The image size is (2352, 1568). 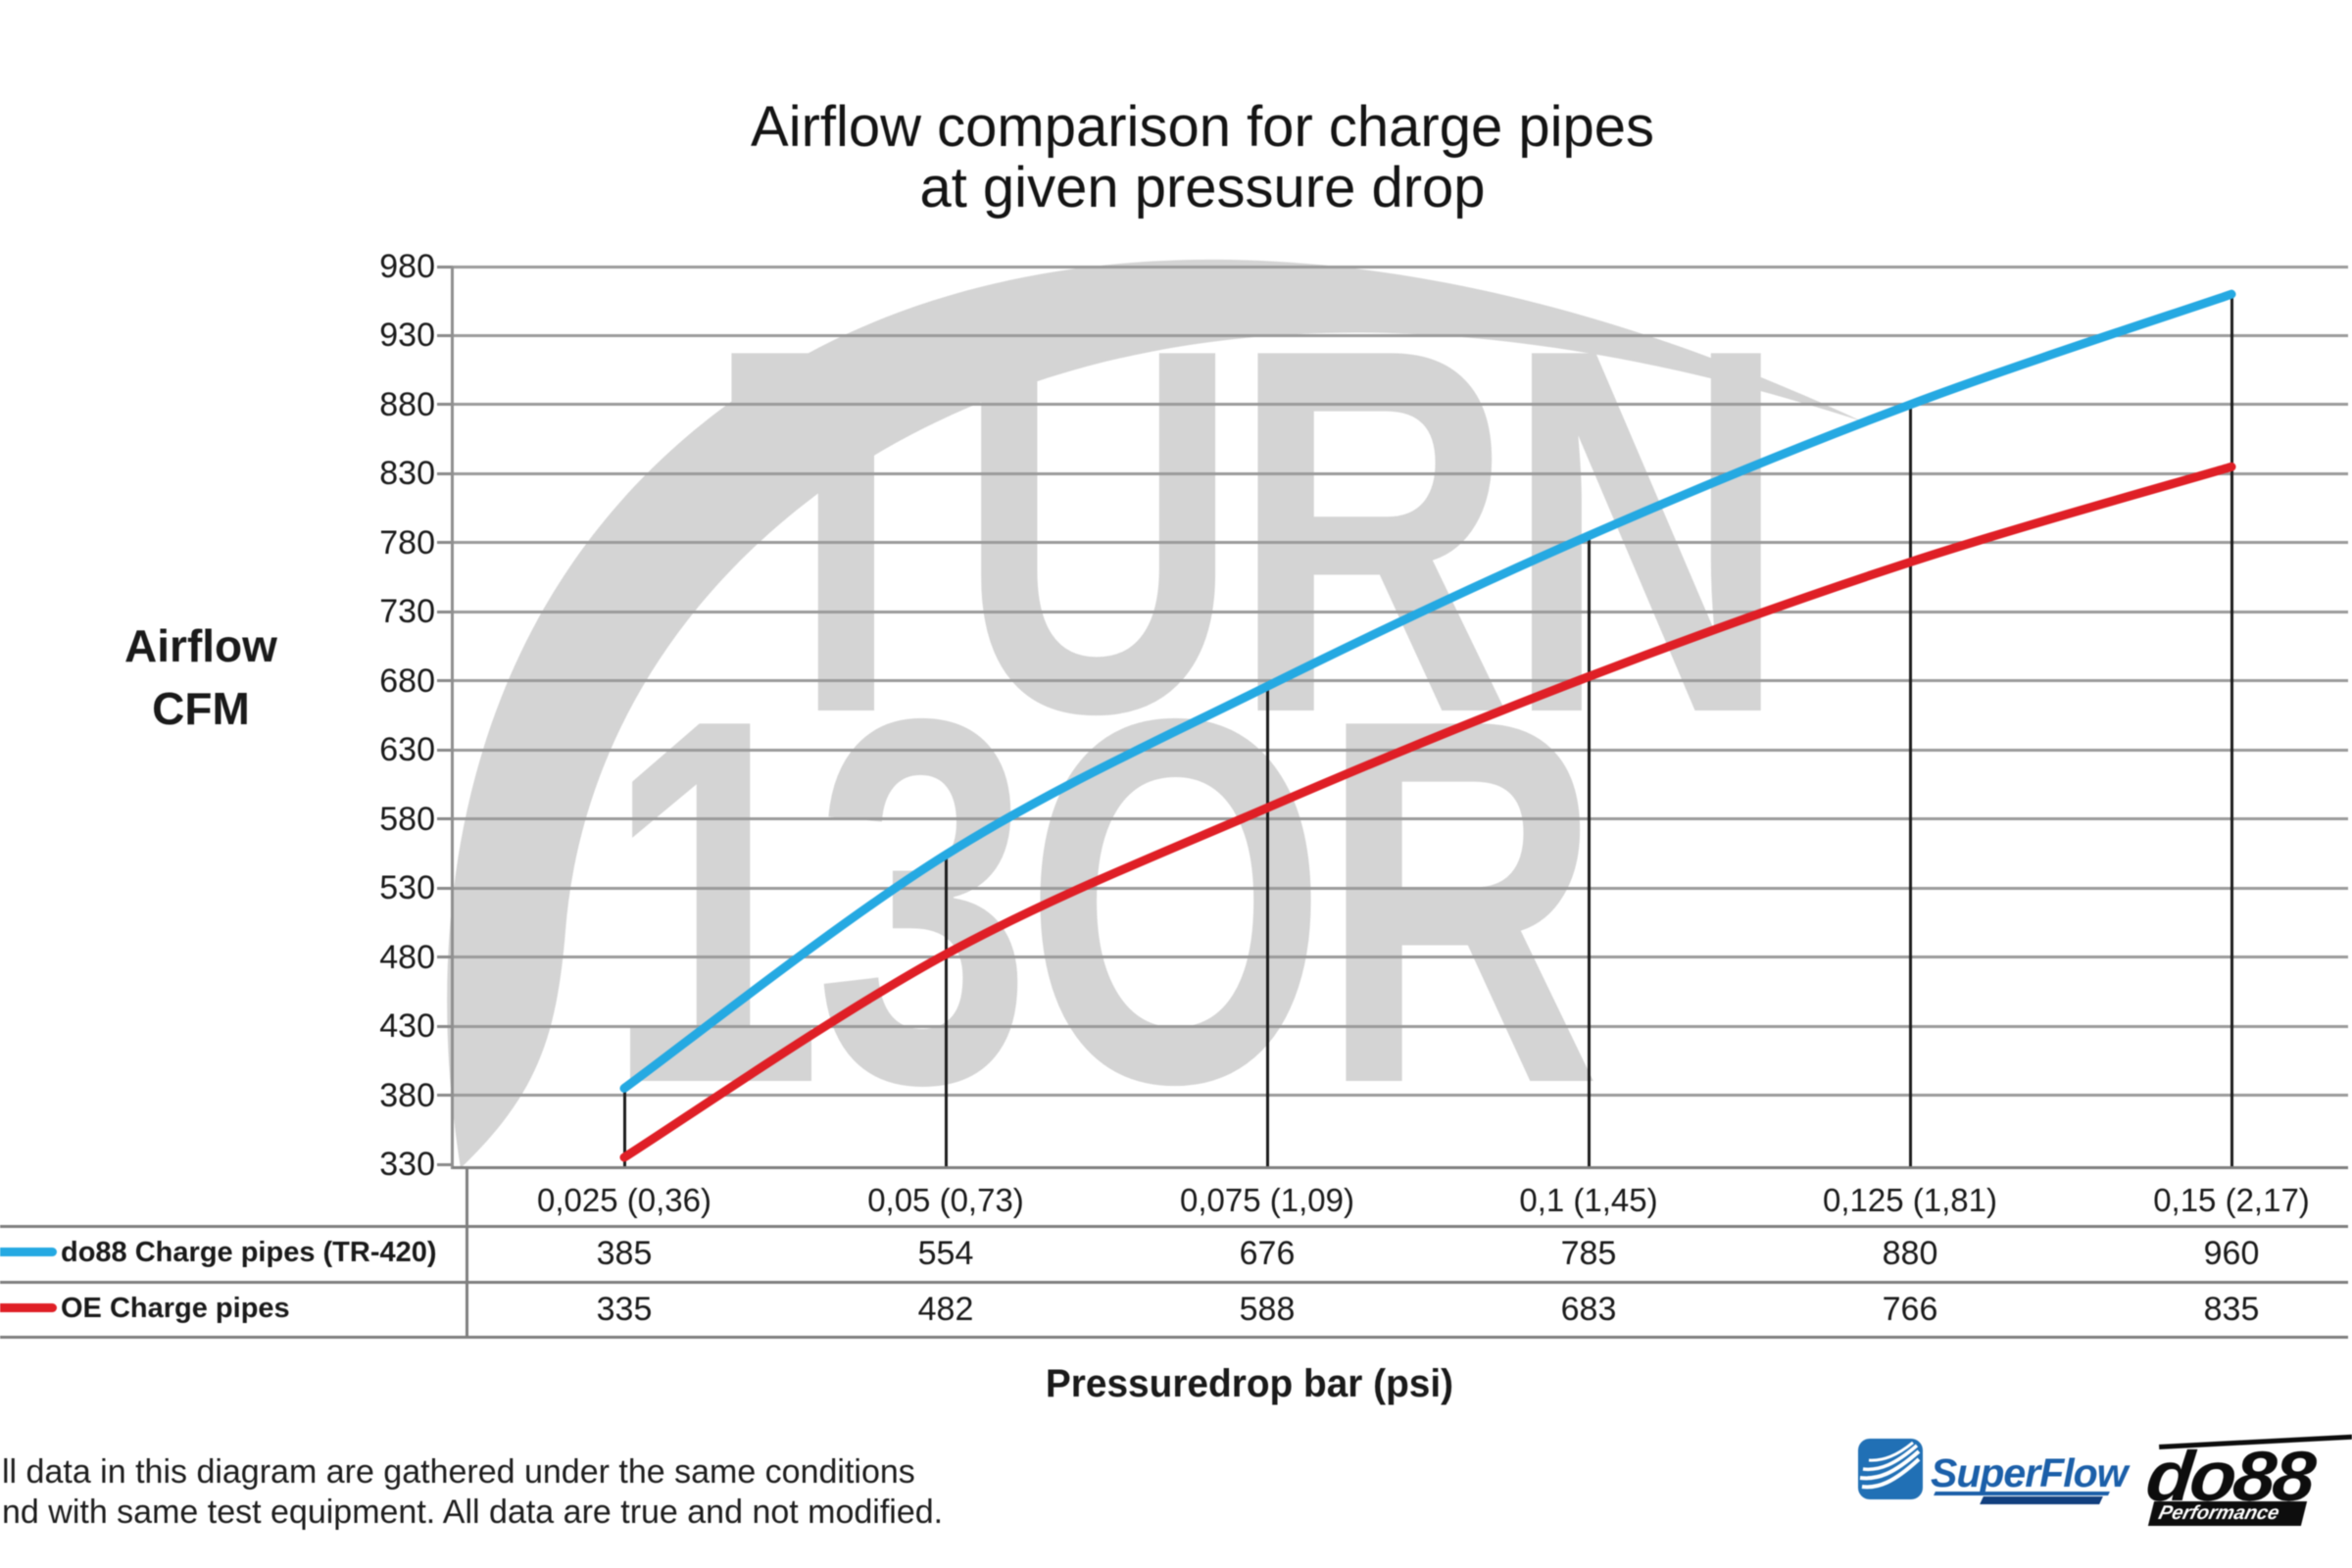 What do you see at coordinates (945, 1253) in the screenshot?
I see `table-value-do88: 554` at bounding box center [945, 1253].